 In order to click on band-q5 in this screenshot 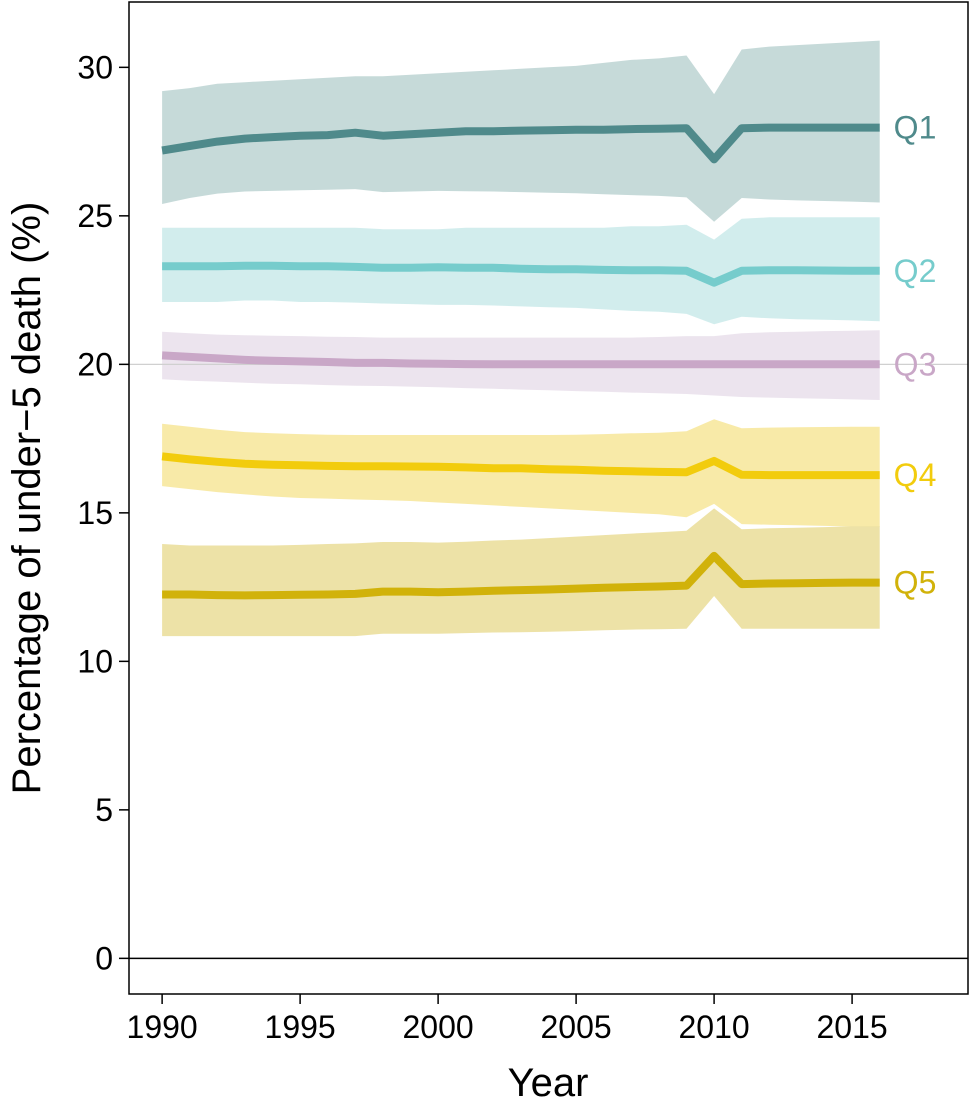, I will do `click(521, 572)`.